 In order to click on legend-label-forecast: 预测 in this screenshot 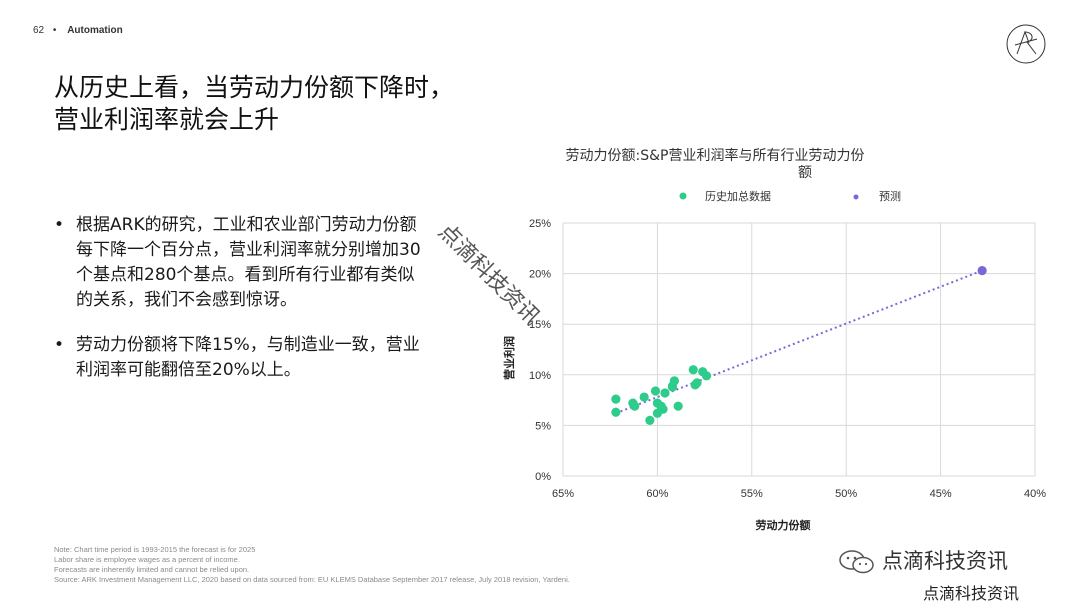, I will do `click(890, 196)`.